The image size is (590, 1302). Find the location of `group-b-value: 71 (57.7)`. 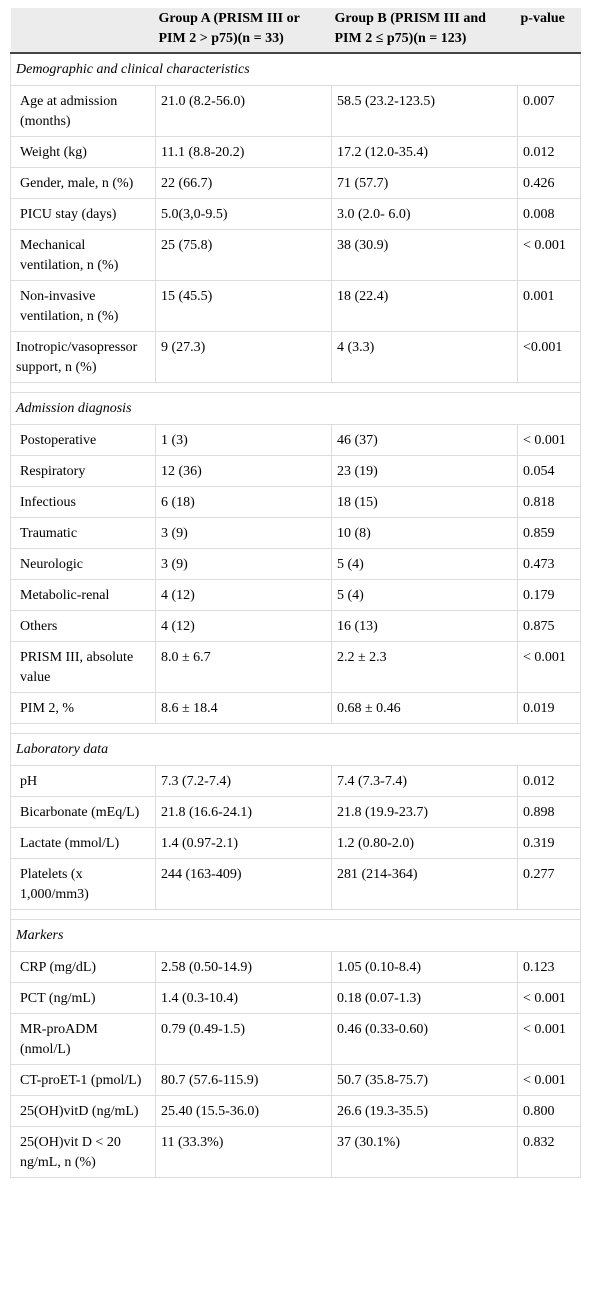

group-b-value: 71 (57.7) is located at coordinates (424, 183).